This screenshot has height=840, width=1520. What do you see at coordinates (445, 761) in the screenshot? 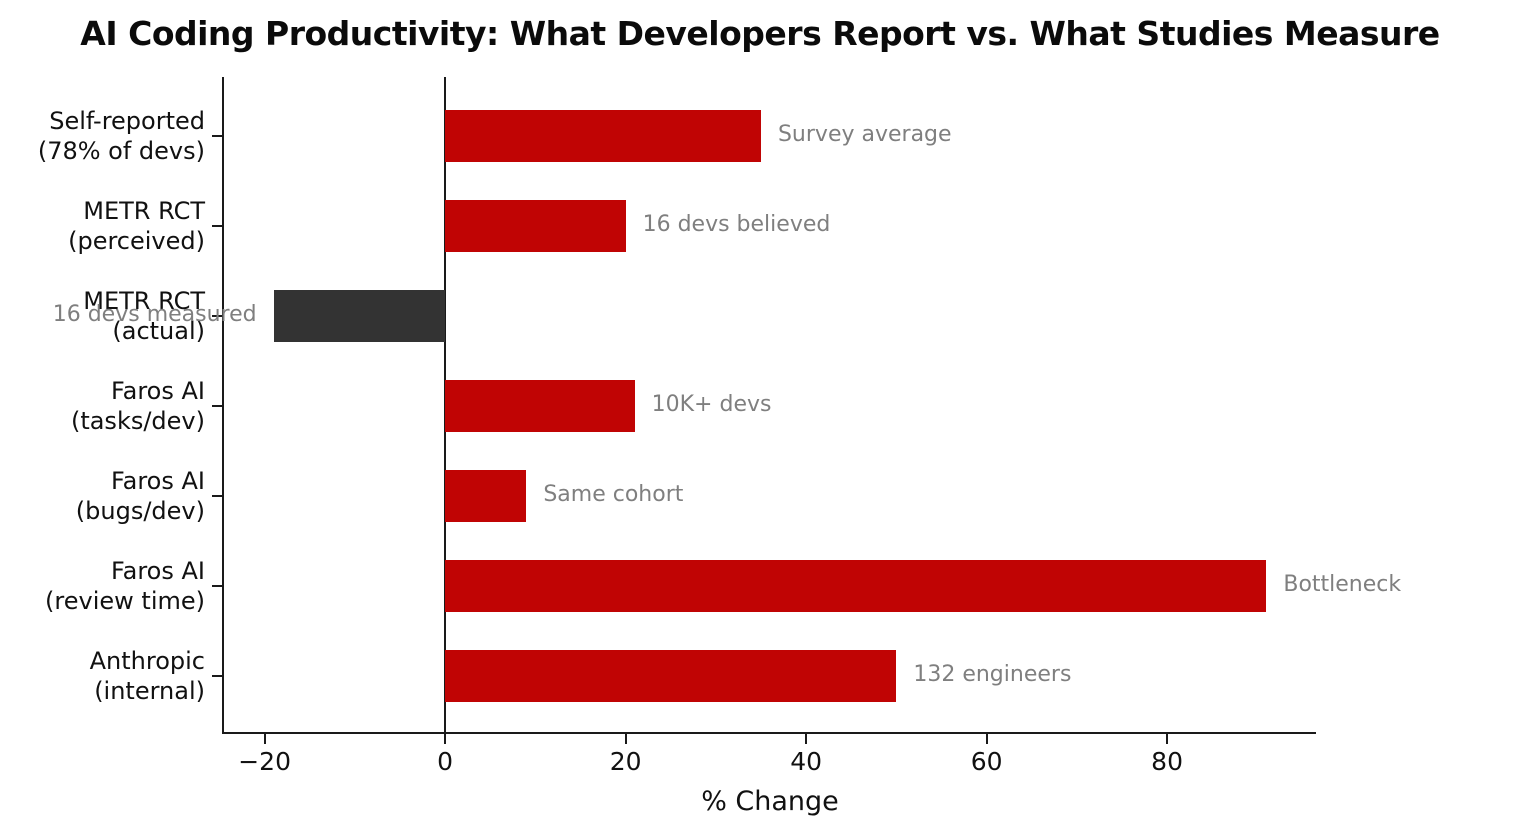
I see `x-tick-label: 0` at bounding box center [445, 761].